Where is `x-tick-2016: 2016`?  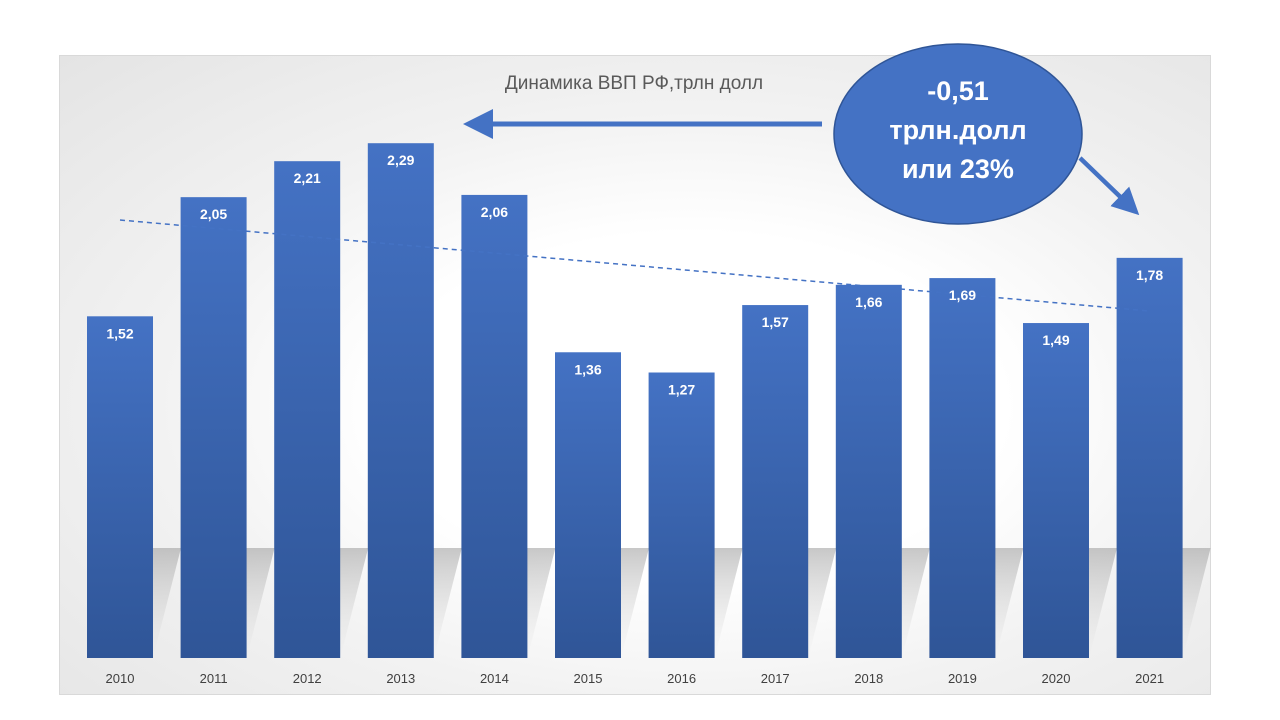 x-tick-2016: 2016 is located at coordinates (681, 678).